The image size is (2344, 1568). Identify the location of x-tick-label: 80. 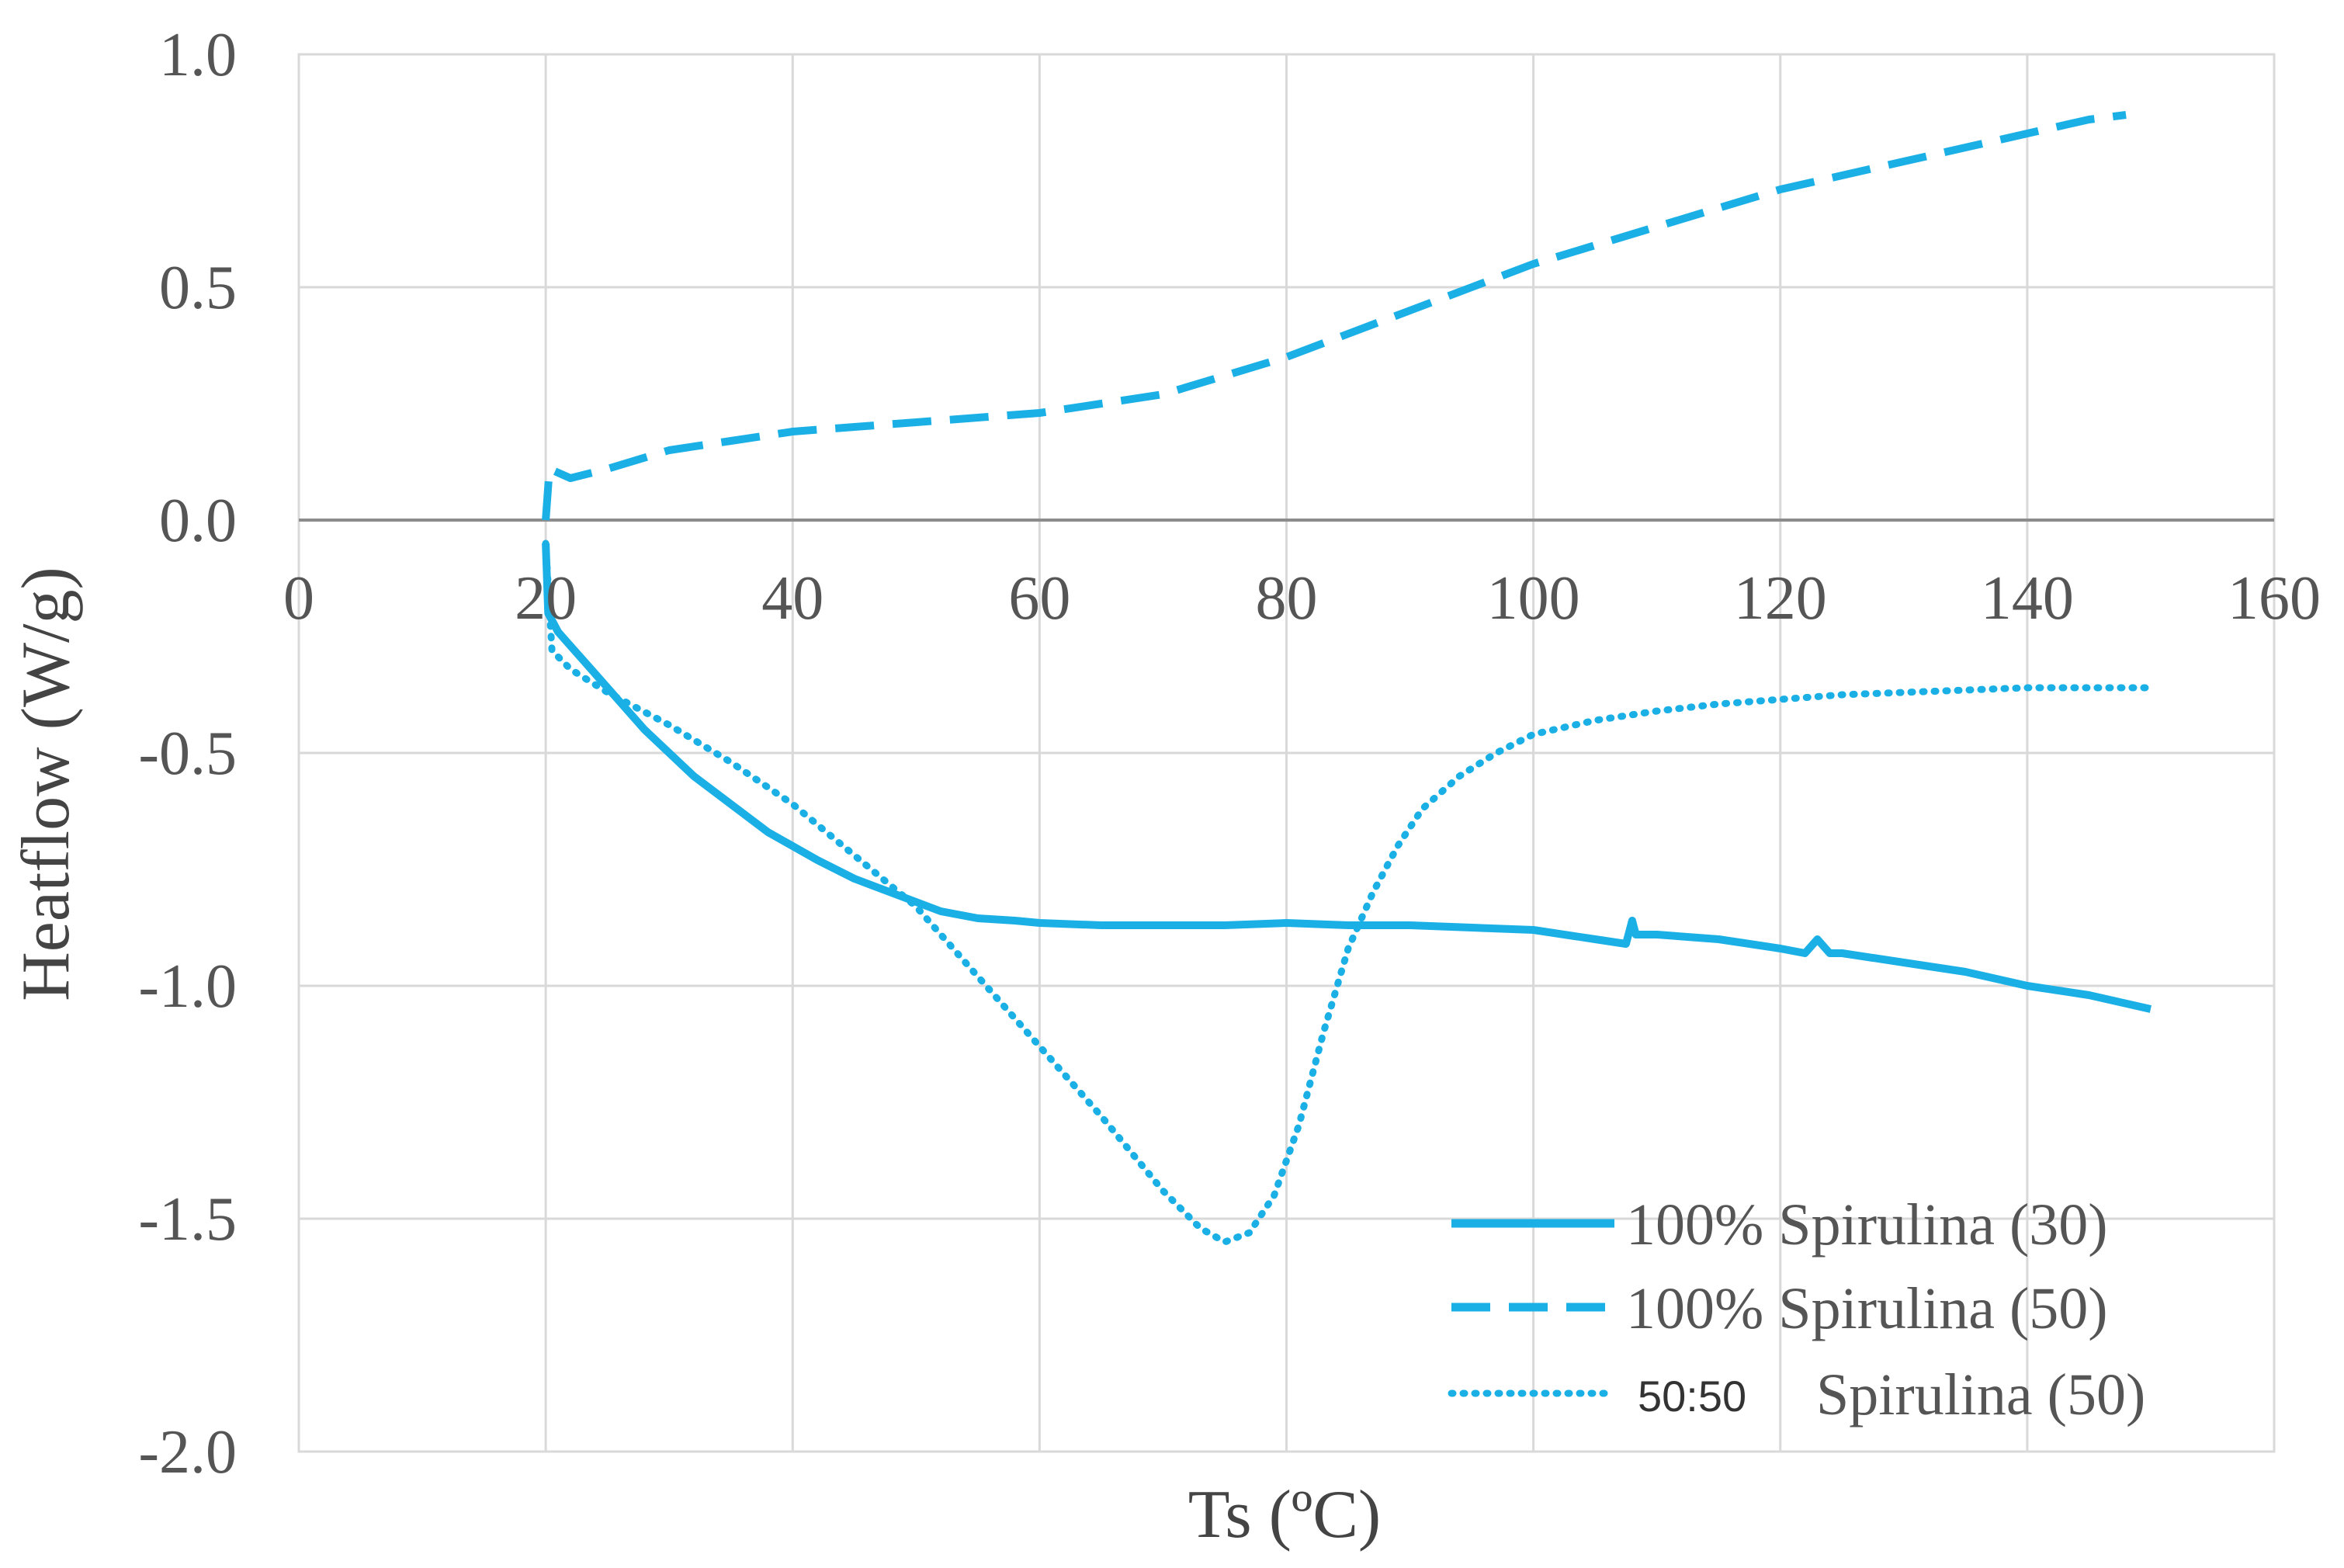
(1287, 598).